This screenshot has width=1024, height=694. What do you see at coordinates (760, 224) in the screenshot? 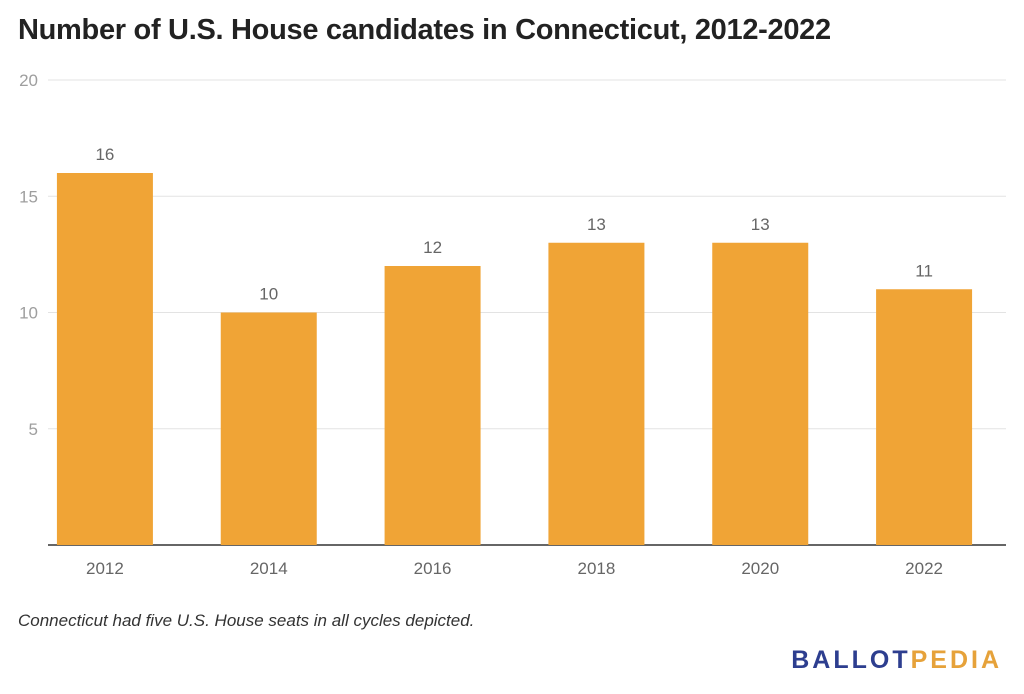
I see `data-label-2020: 13` at bounding box center [760, 224].